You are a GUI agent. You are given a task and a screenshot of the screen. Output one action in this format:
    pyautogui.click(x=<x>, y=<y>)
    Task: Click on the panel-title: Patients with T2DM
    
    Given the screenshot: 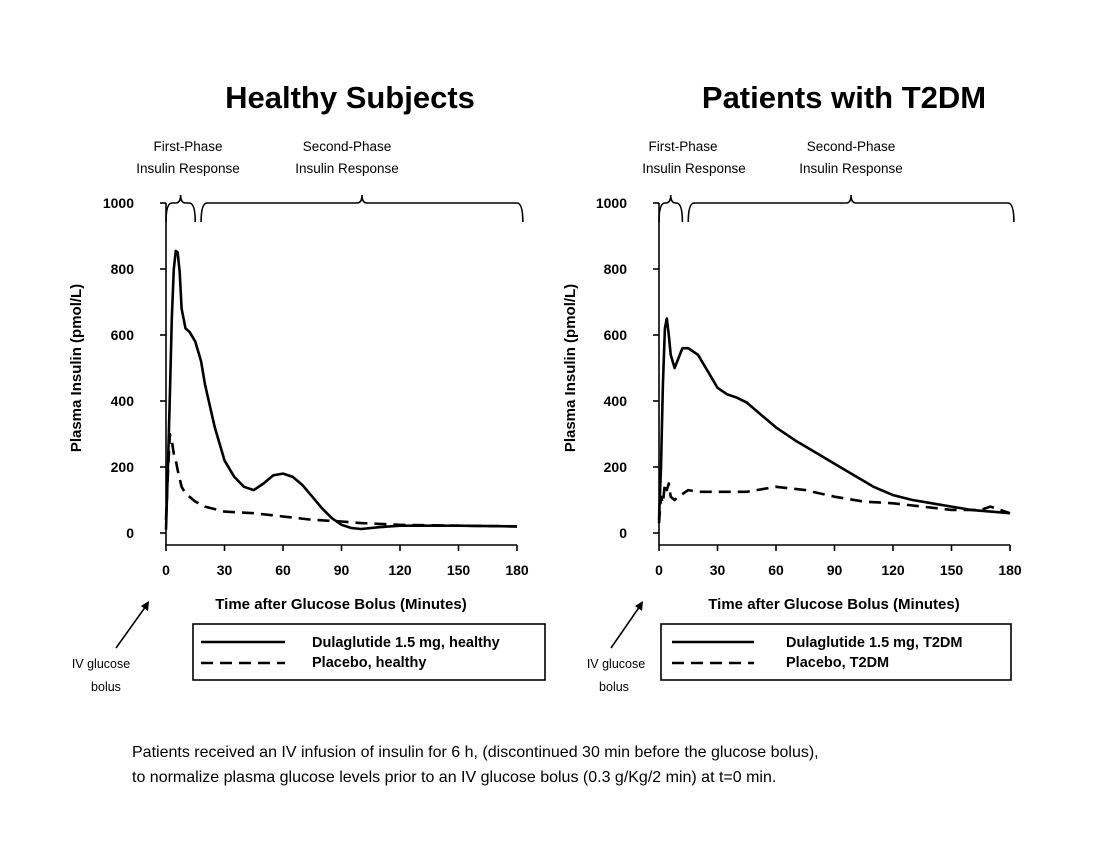 What is the action you would take?
    pyautogui.click(x=844, y=97)
    